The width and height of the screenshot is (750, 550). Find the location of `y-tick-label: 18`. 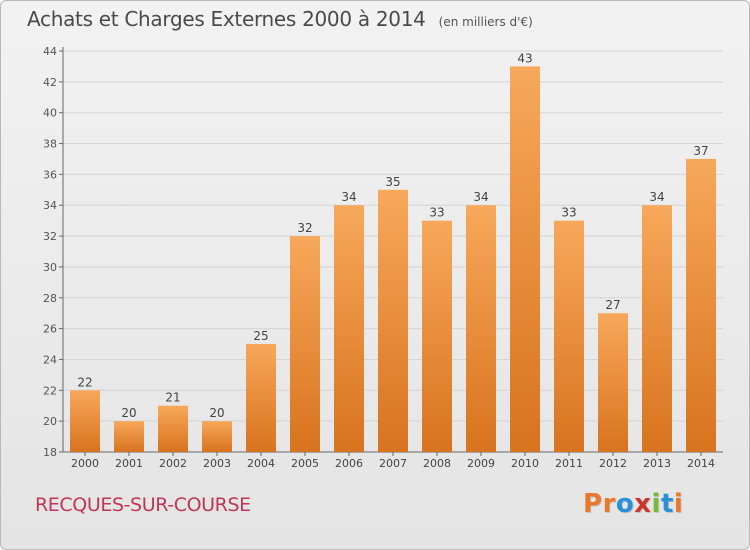

y-tick-label: 18 is located at coordinates (50, 452).